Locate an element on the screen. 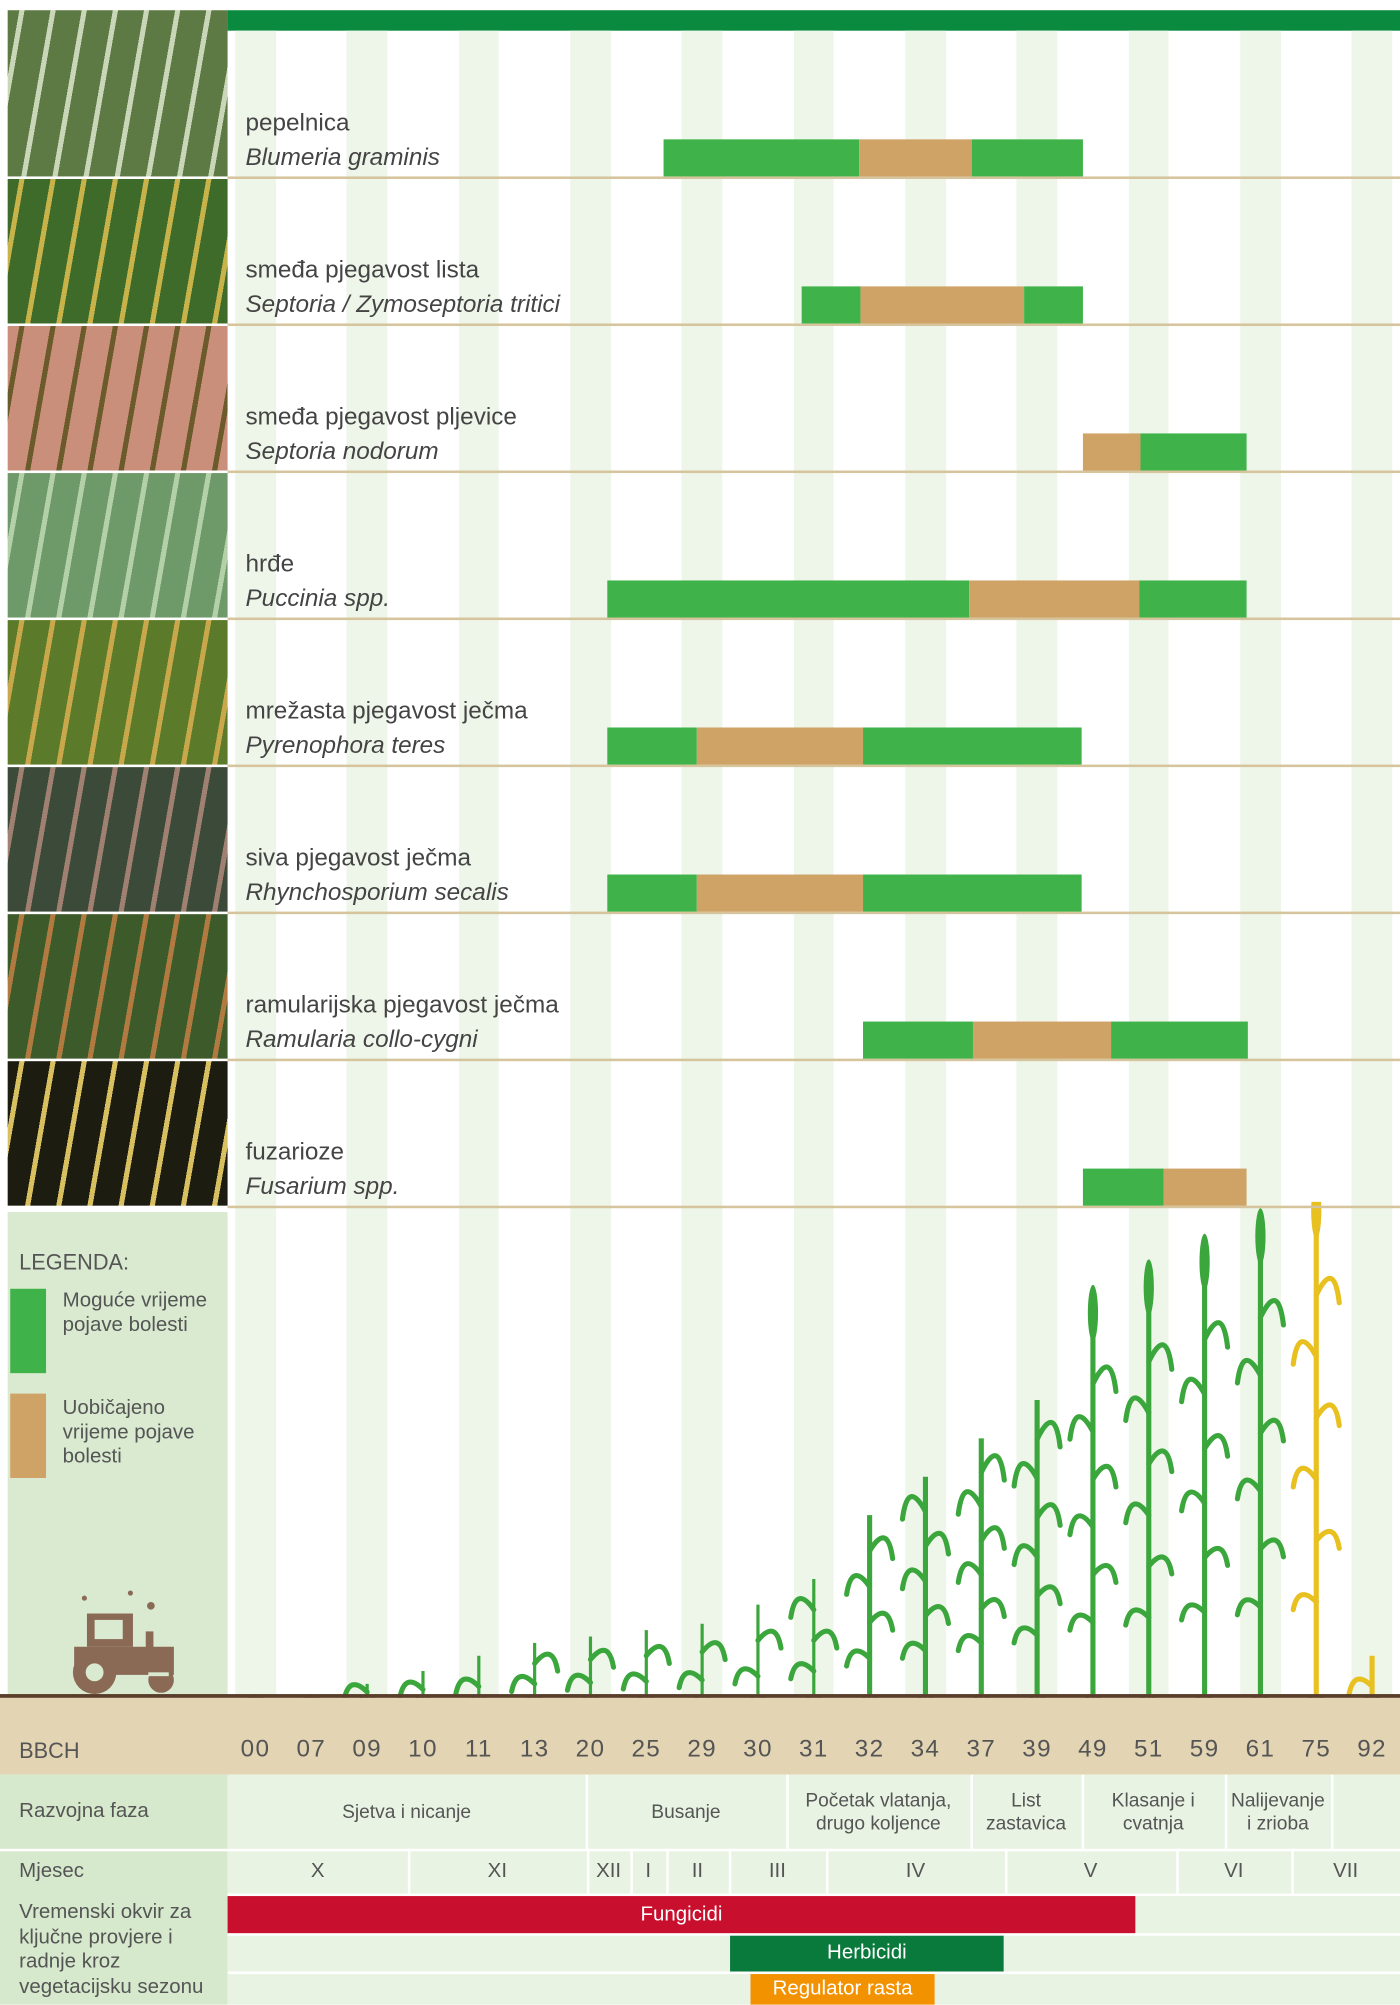 This screenshot has width=1400, height=2005. bbch-code: 10 is located at coordinates (423, 1750).